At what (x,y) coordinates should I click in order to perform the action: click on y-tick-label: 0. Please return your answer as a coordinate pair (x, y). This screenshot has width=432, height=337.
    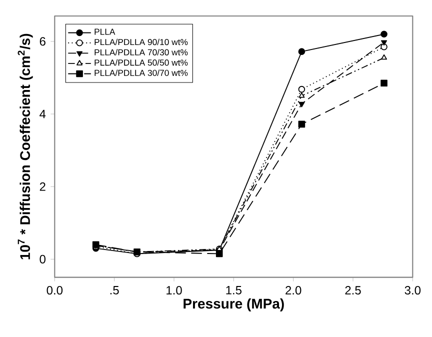
    Looking at the image, I should click on (43, 259).